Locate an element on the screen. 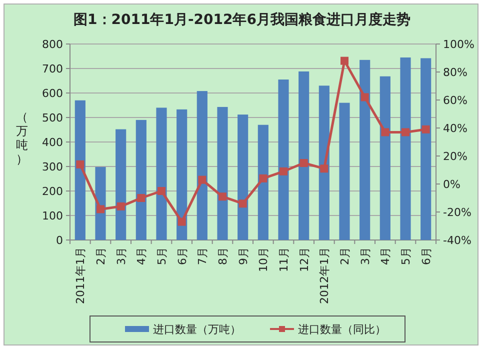  y-tick-label: 600 is located at coordinates (52, 93).